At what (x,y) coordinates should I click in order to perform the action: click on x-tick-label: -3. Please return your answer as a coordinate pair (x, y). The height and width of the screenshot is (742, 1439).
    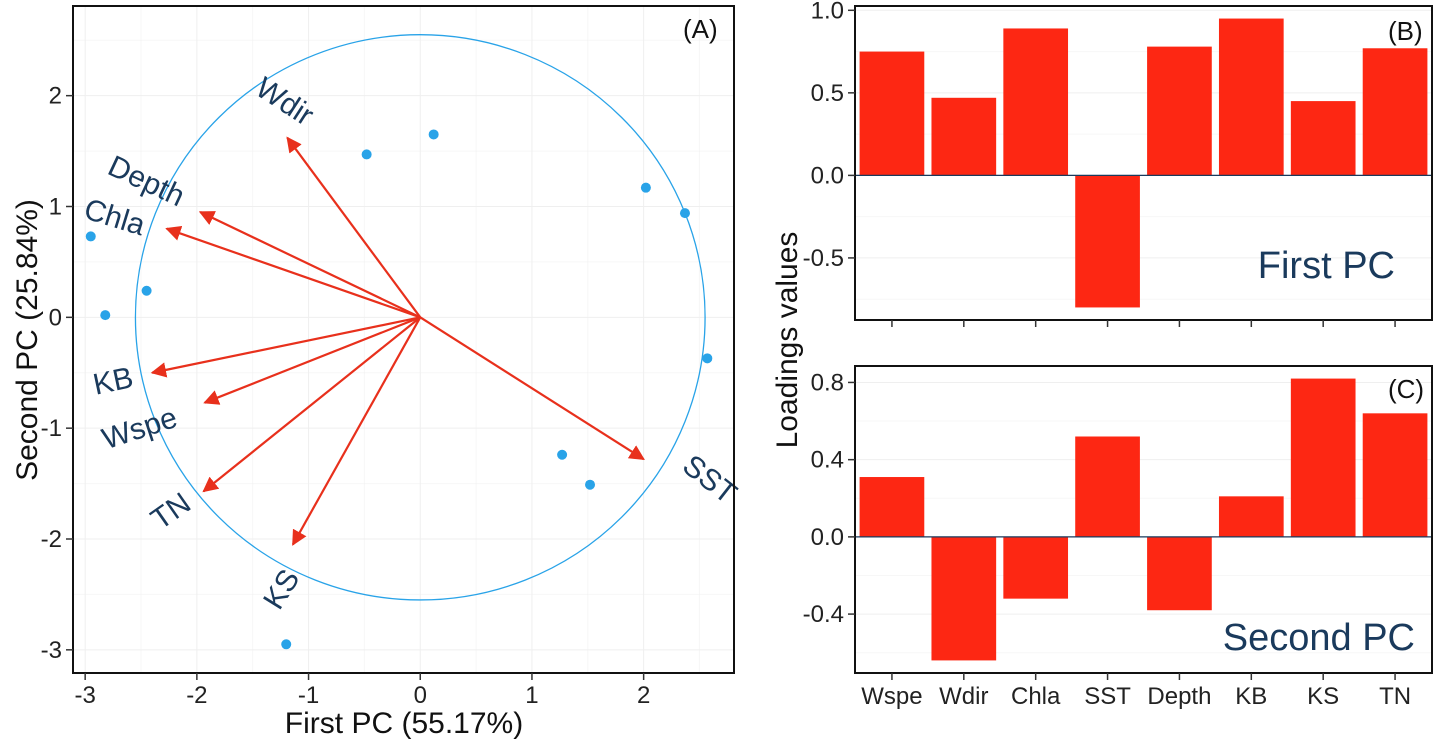
    Looking at the image, I should click on (84, 695).